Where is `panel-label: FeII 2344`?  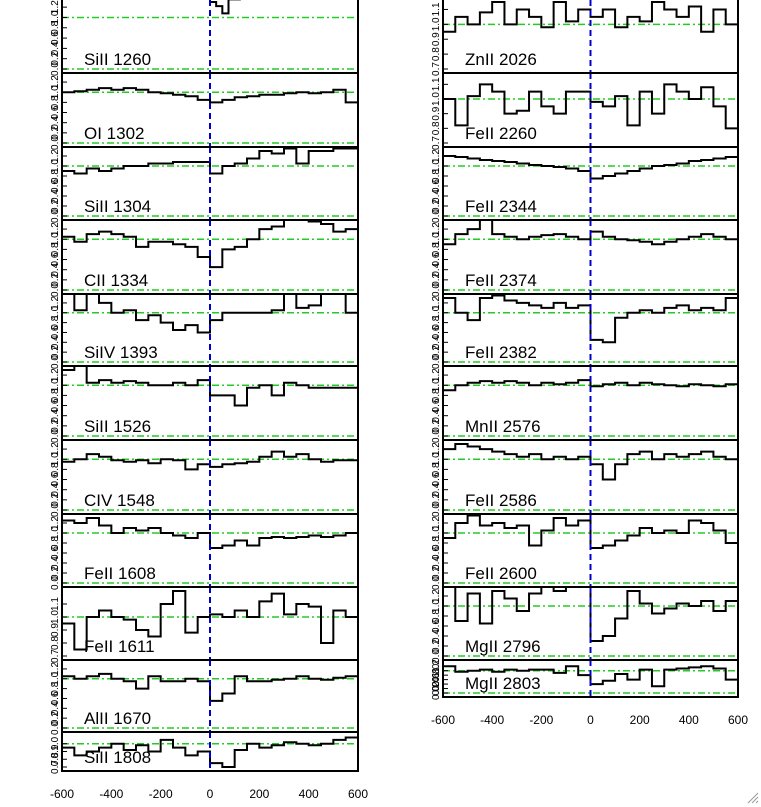
panel-label: FeII 2344 is located at coordinates (501, 206).